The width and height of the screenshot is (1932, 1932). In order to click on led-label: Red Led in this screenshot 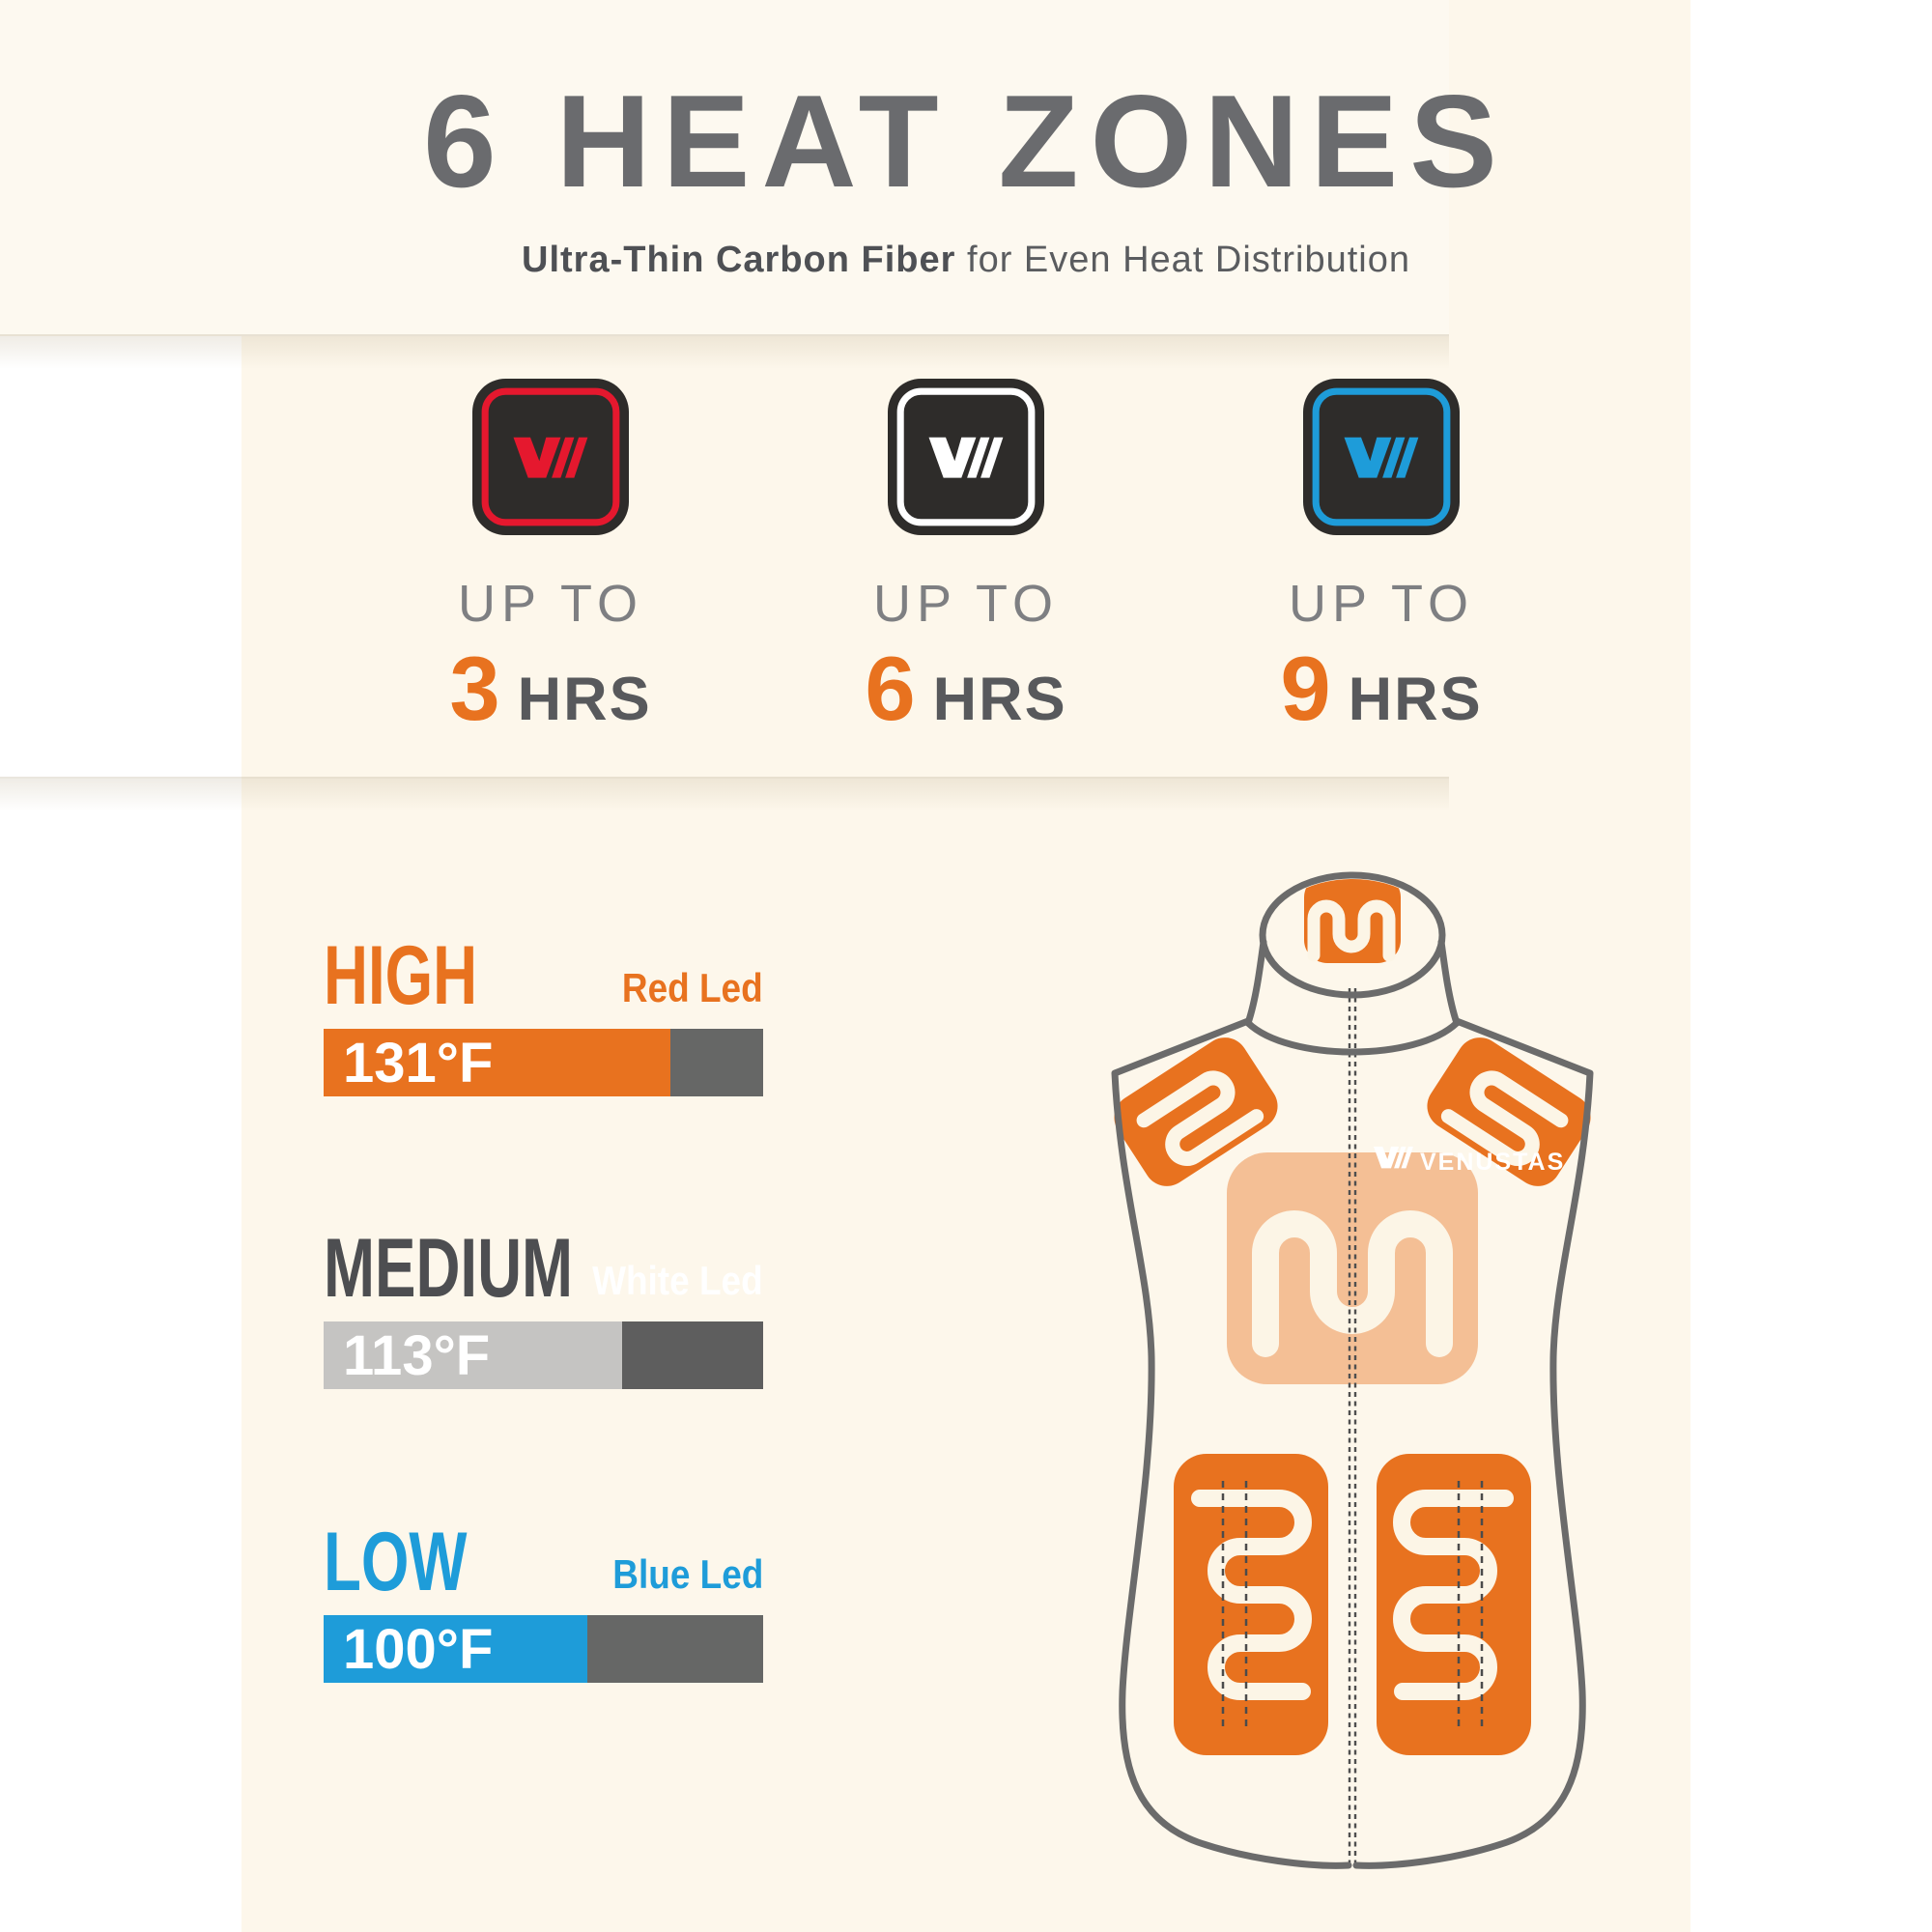, I will do `click(692, 987)`.